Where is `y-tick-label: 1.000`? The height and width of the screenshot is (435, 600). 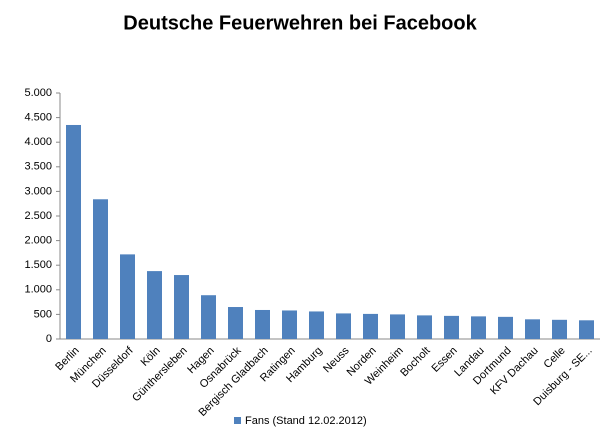 y-tick-label: 1.000 is located at coordinates (38, 290).